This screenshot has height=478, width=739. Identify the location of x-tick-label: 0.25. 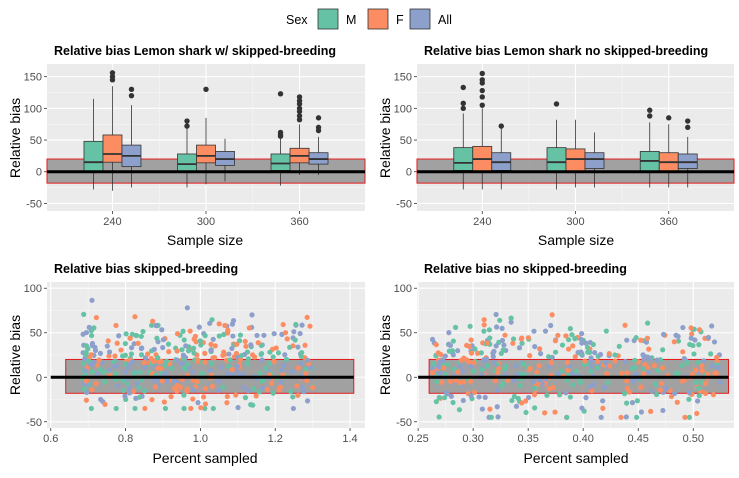
(417, 439).